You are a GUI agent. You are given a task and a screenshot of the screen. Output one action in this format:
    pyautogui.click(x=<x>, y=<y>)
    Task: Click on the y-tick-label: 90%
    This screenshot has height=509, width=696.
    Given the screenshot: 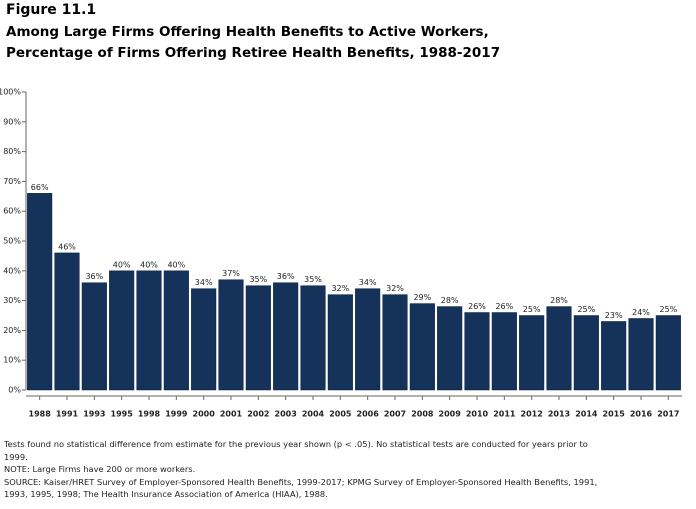 What is the action you would take?
    pyautogui.click(x=12, y=121)
    